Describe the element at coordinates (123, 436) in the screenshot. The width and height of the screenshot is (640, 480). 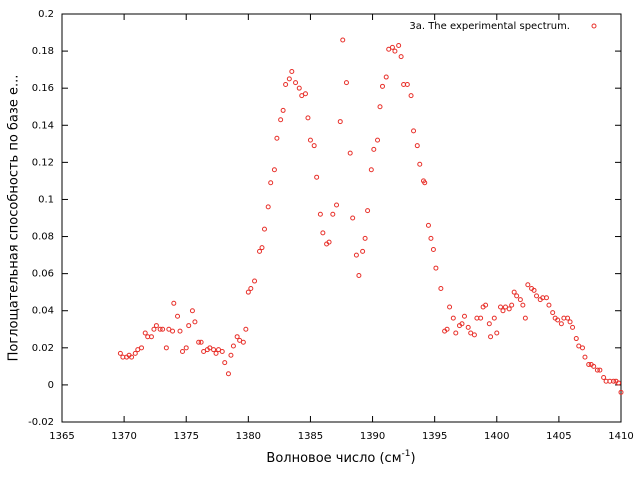
I see `x-tick-label: 1370` at that location.